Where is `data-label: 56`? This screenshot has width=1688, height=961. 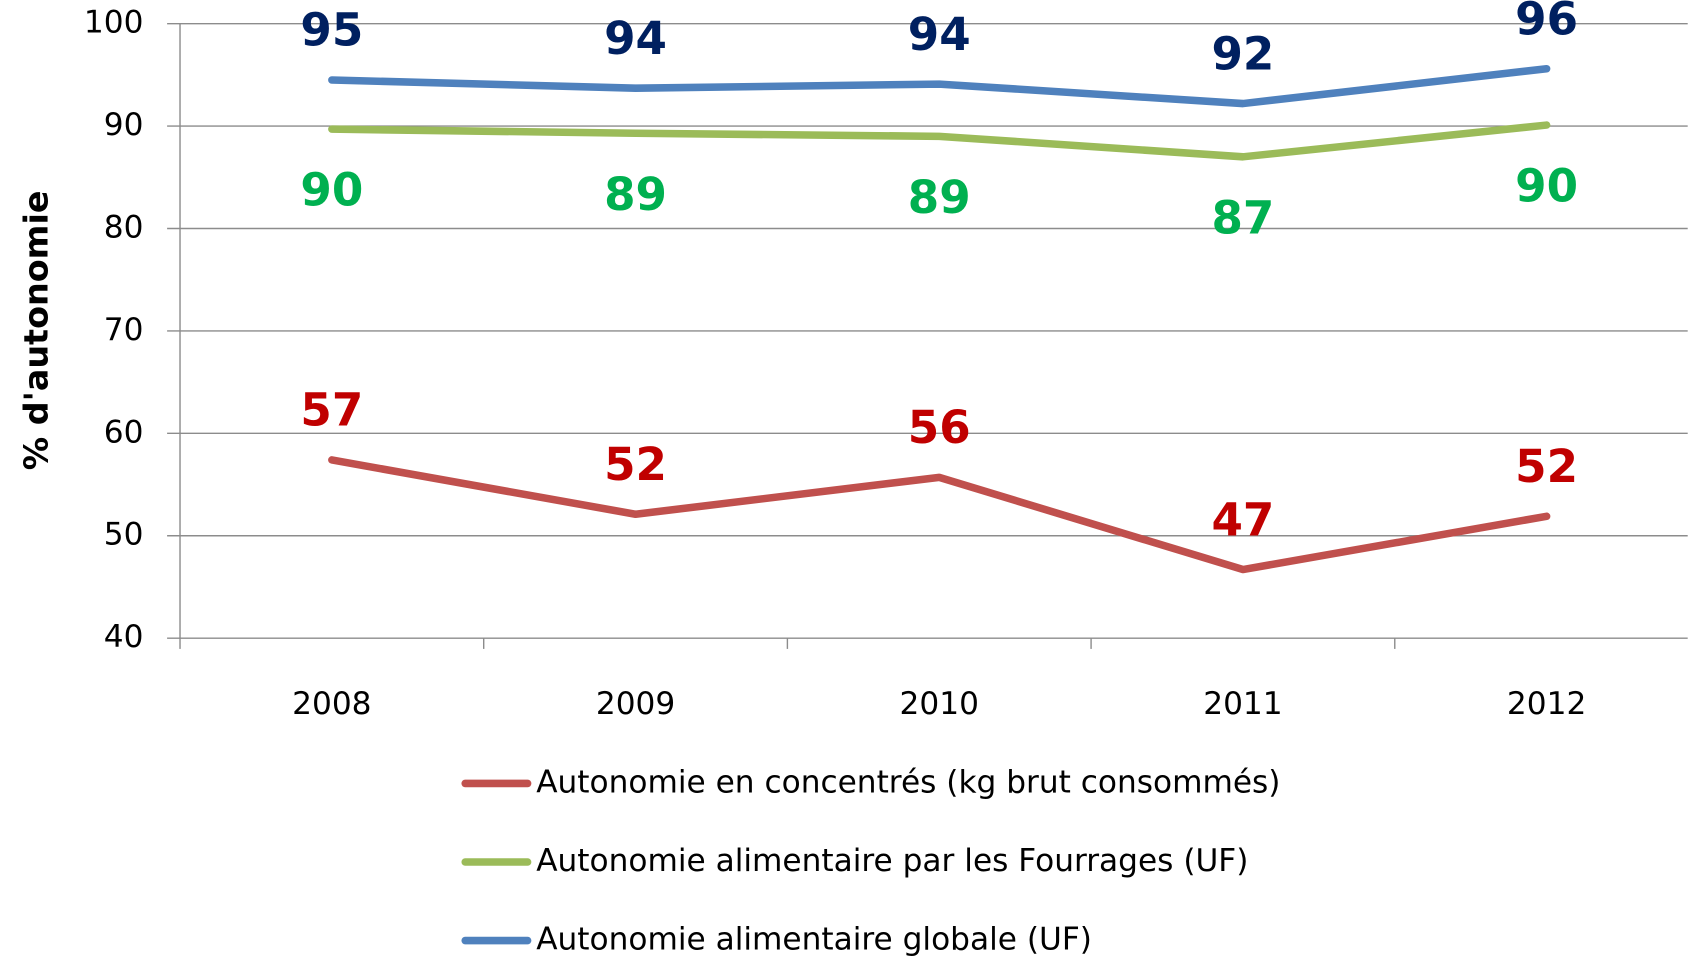 data-label: 56 is located at coordinates (939, 427).